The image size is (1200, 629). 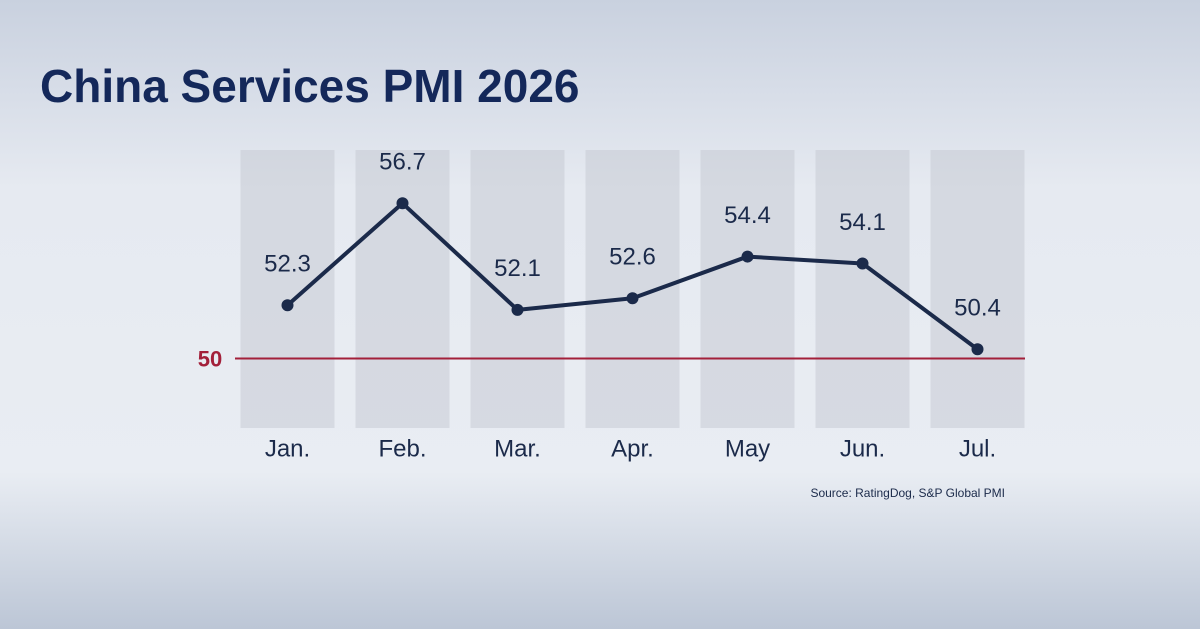 I want to click on data-label: 52.1, so click(x=517, y=268).